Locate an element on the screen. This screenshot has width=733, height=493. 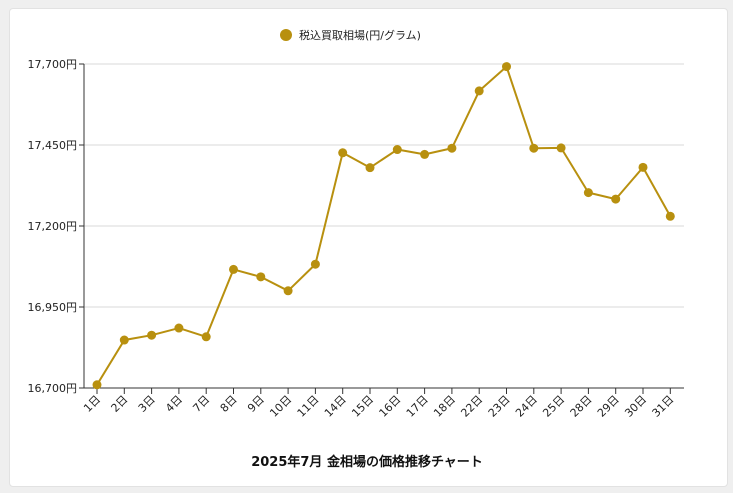
legend-marker is located at coordinates (286, 35).